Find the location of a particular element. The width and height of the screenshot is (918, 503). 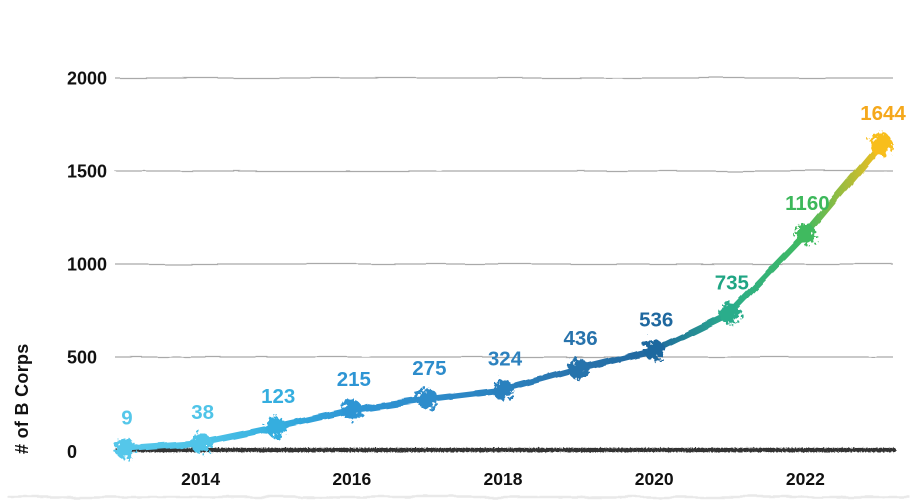

x-axis-tick-labels: 2014 2016 2018 2020 2022 is located at coordinates (503, 479).